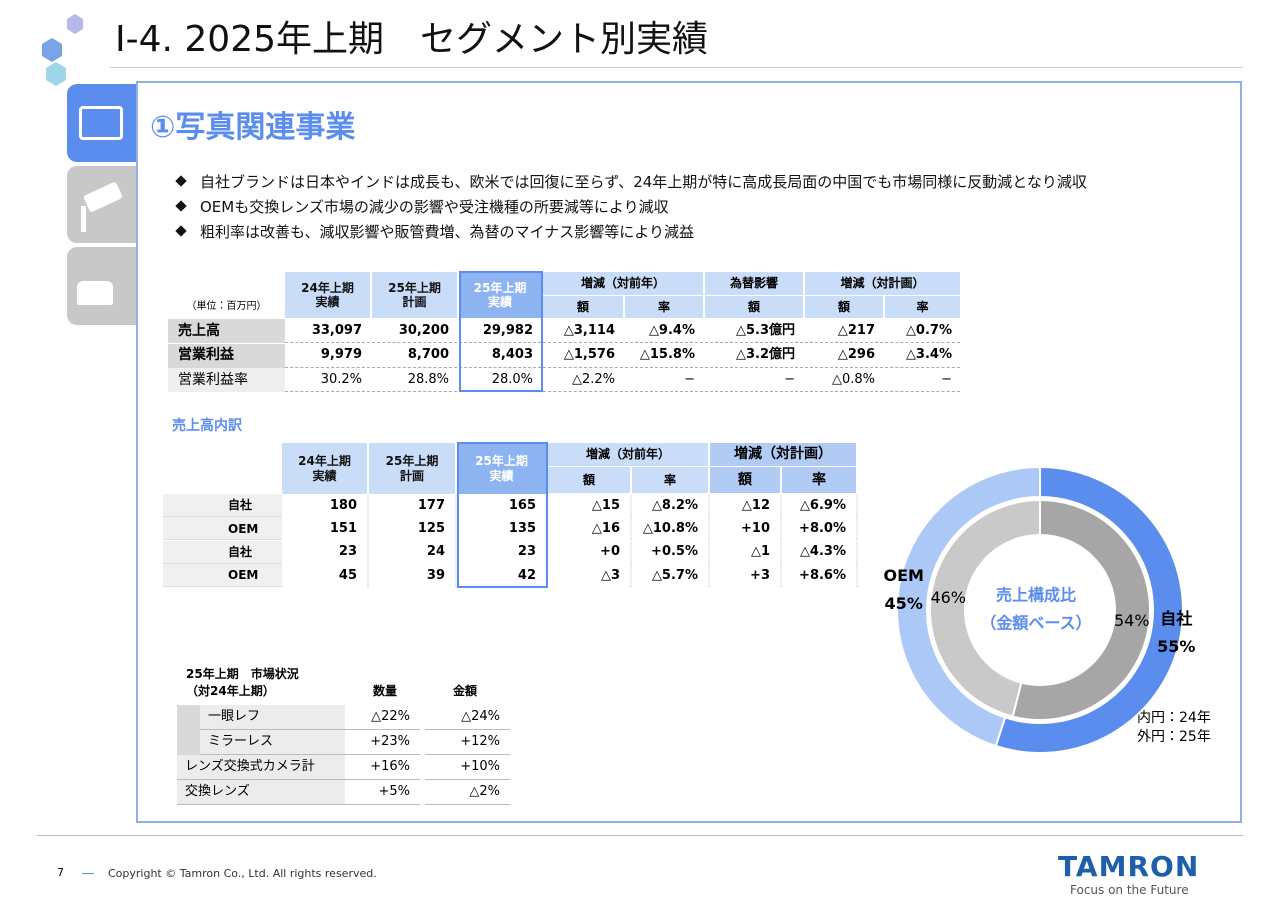 The height and width of the screenshot is (905, 1280). I want to click on table-cell: +0.5%, so click(670, 552).